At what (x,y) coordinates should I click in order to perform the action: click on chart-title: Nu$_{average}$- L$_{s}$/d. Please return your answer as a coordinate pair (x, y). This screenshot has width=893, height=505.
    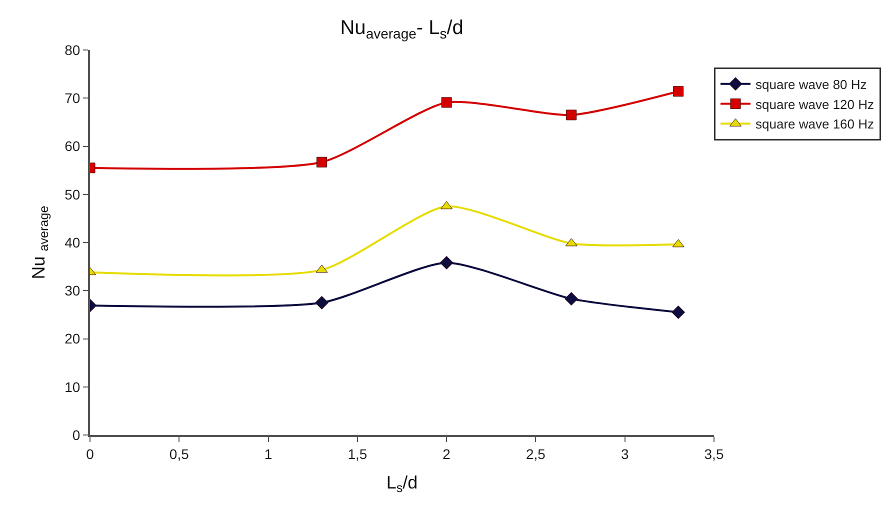
    Looking at the image, I should click on (402, 29).